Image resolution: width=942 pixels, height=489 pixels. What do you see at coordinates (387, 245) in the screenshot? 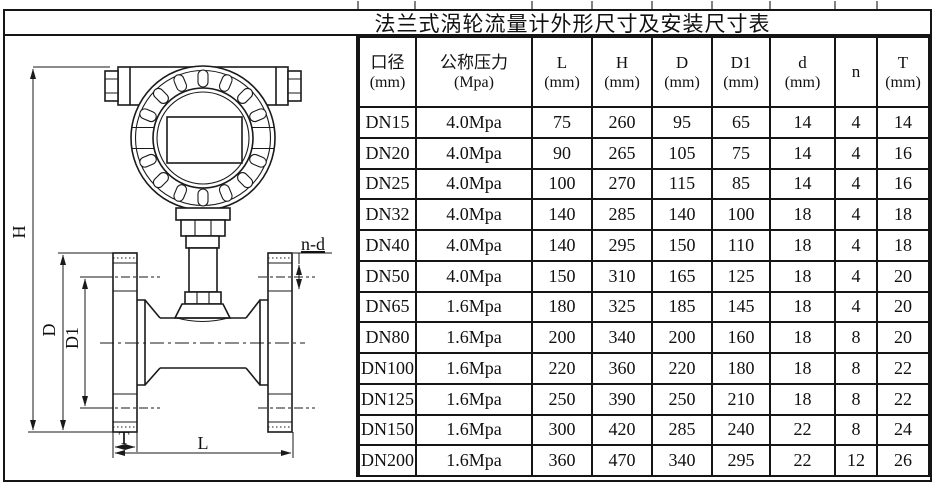
I see `table-cell: DN40` at bounding box center [387, 245].